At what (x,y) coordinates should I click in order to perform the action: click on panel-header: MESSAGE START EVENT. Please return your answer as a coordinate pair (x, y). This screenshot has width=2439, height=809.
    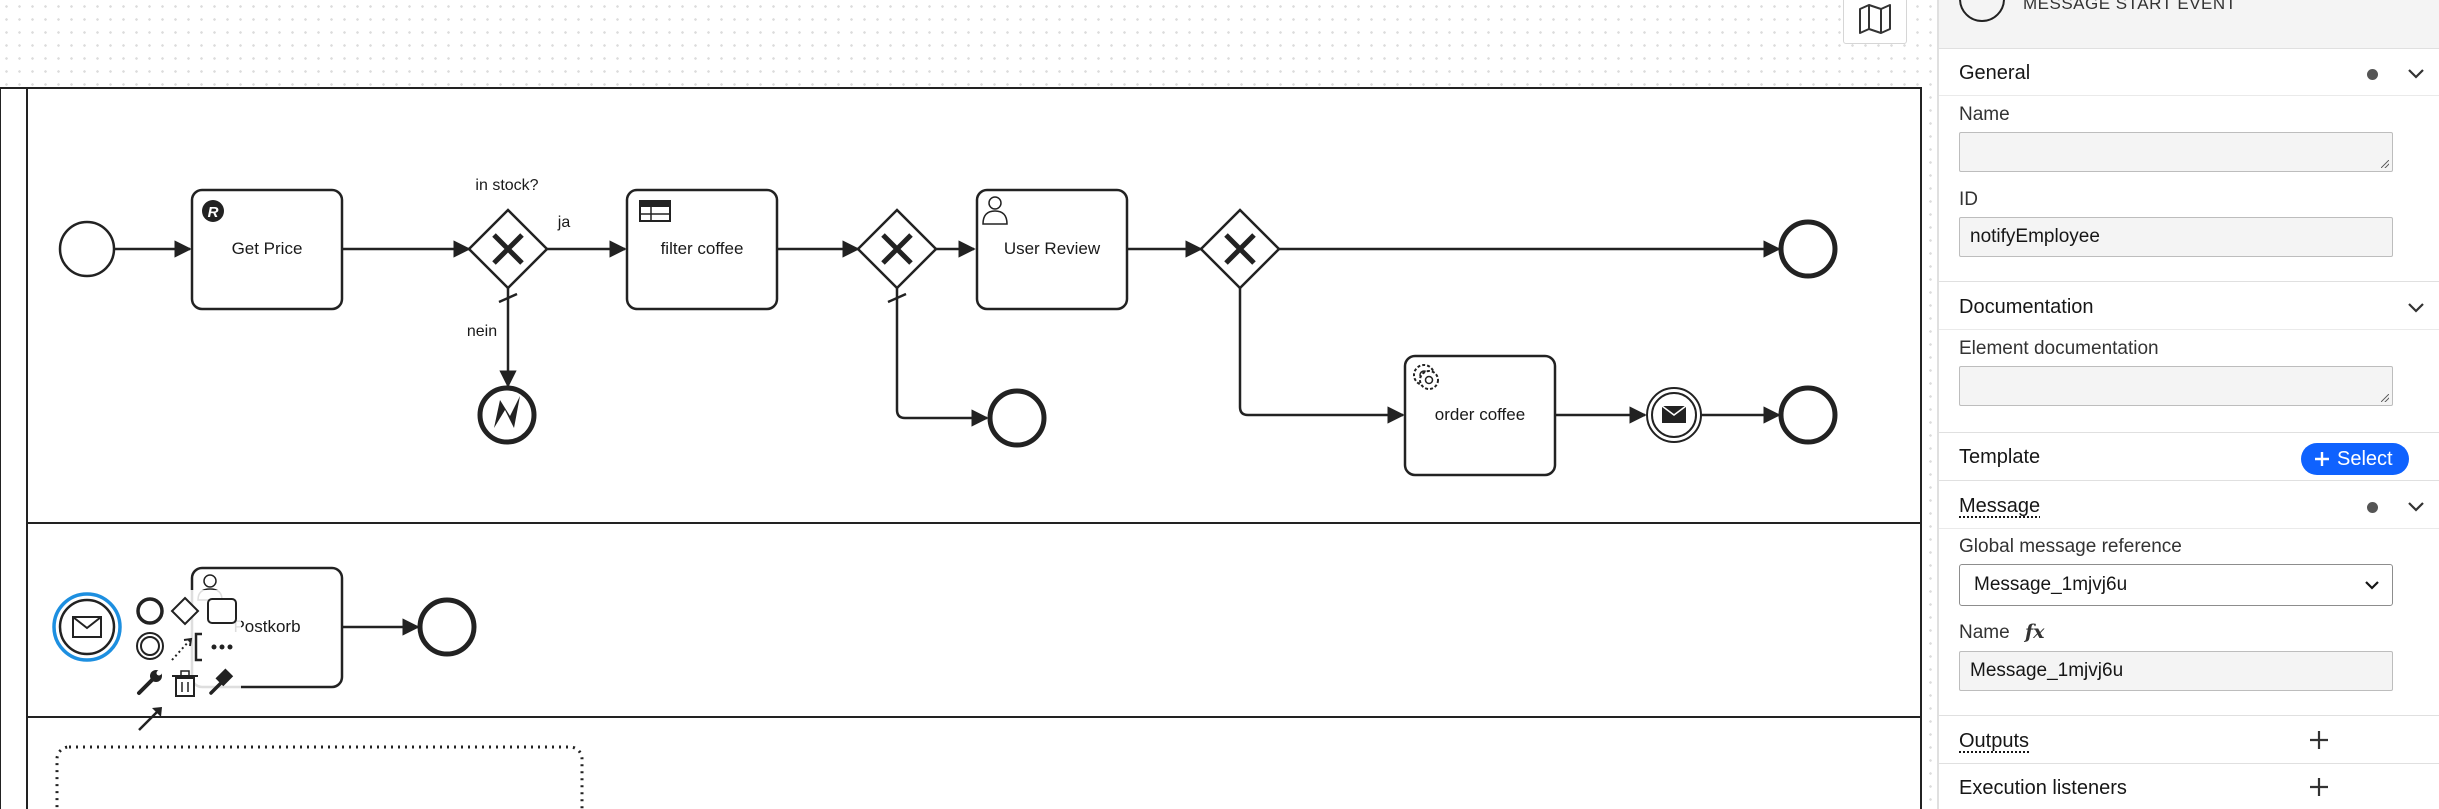
    Looking at the image, I should click on (2189, 24).